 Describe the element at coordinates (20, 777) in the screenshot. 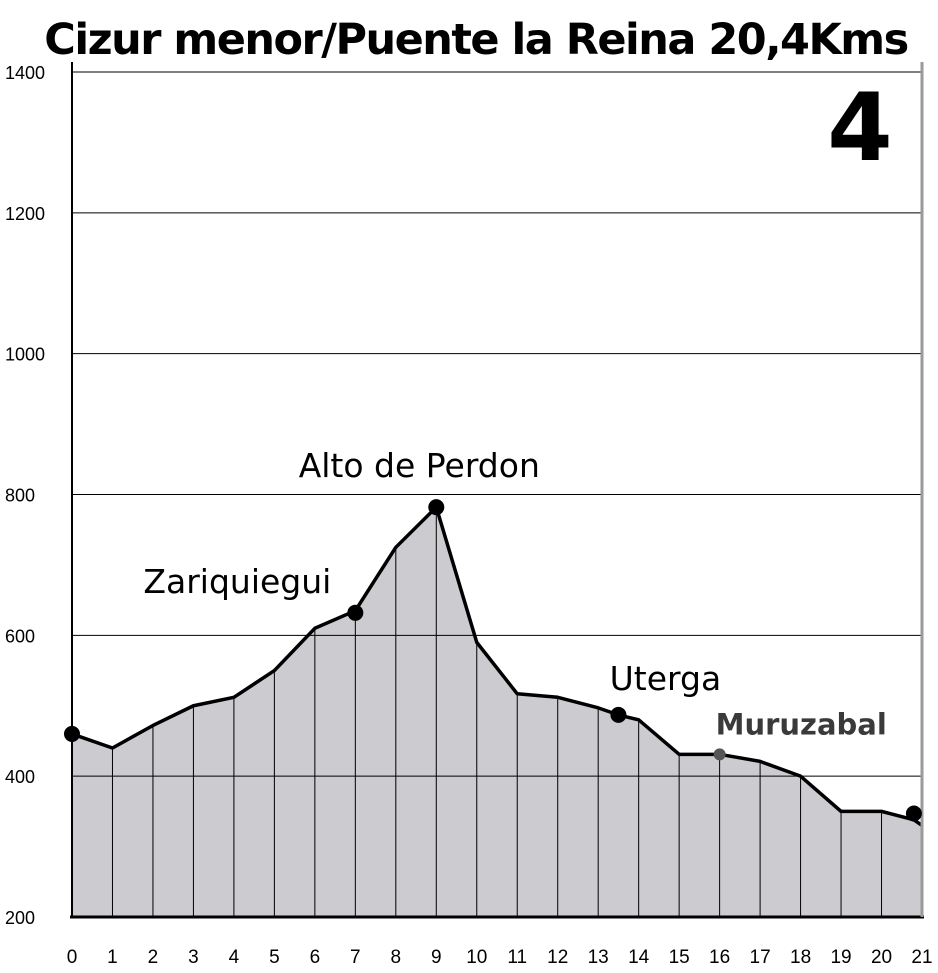

I see `y-tick-label: 400` at that location.